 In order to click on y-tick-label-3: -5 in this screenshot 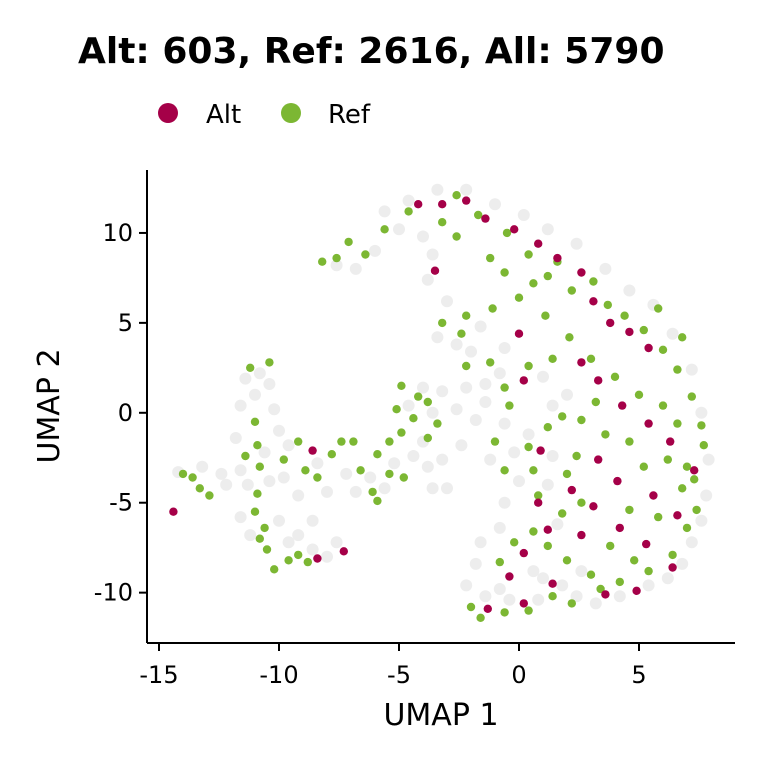, I will do `click(121, 503)`.